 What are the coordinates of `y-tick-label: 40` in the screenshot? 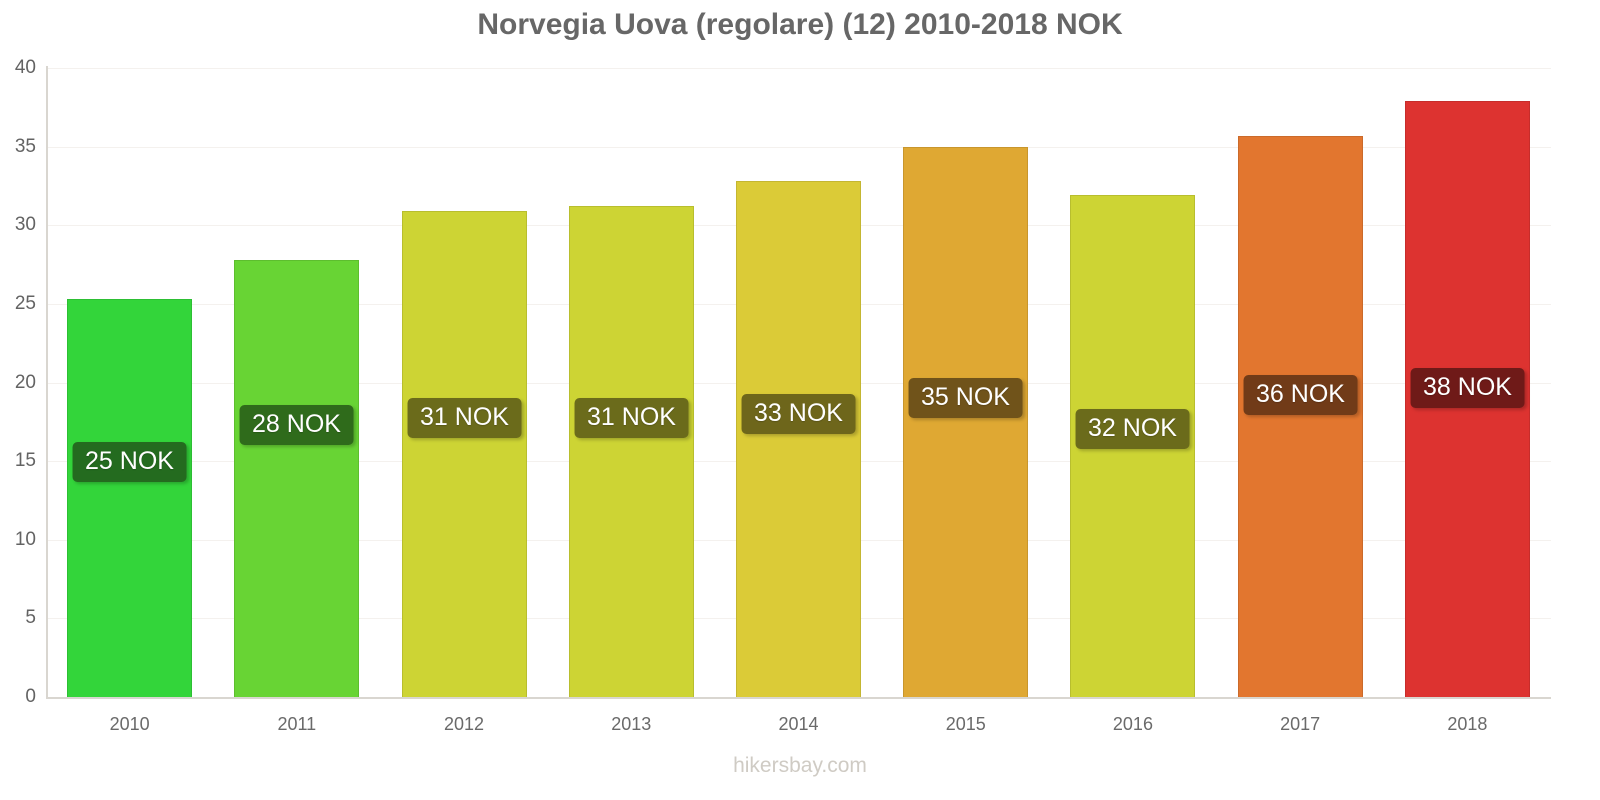 It's located at (25, 67).